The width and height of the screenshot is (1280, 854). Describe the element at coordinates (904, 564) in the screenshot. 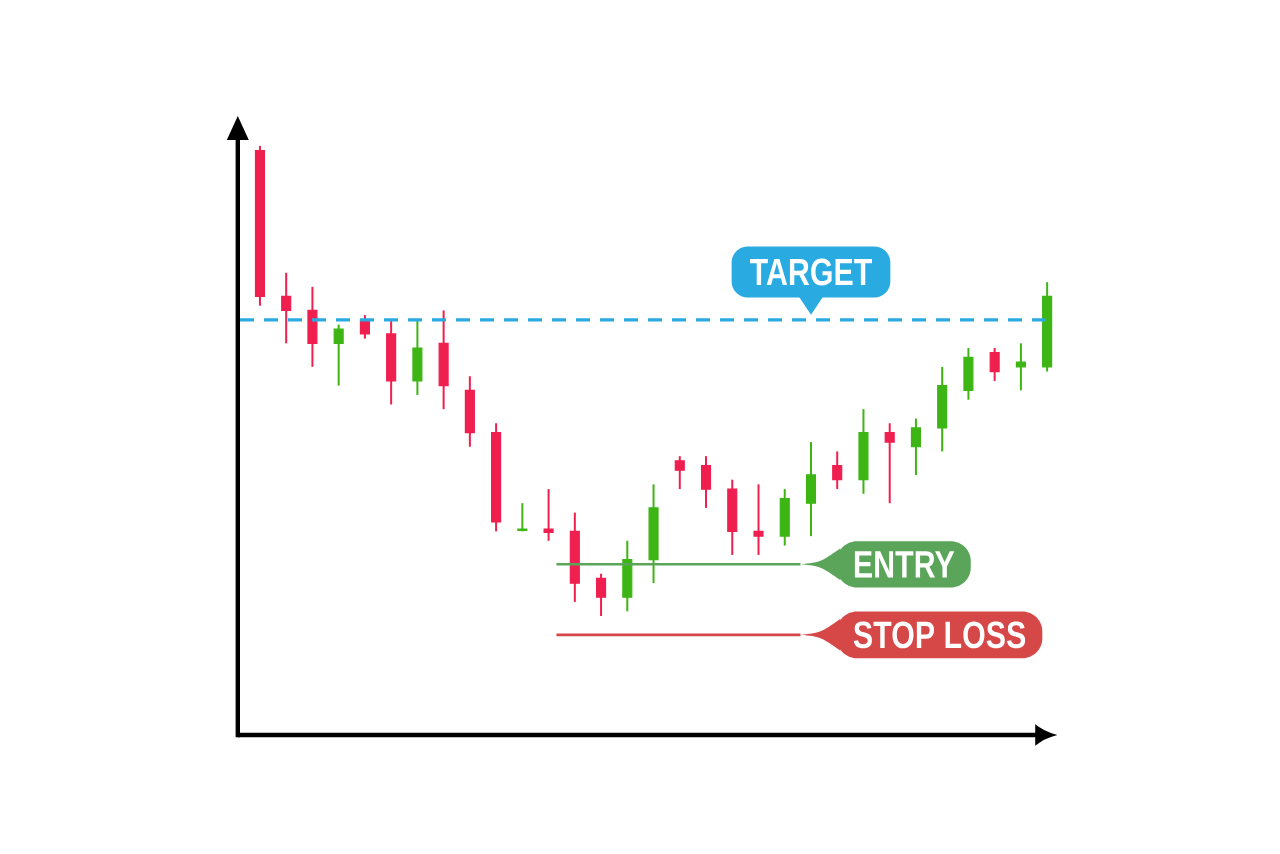

I see `ref-line-label: ENTRY` at that location.